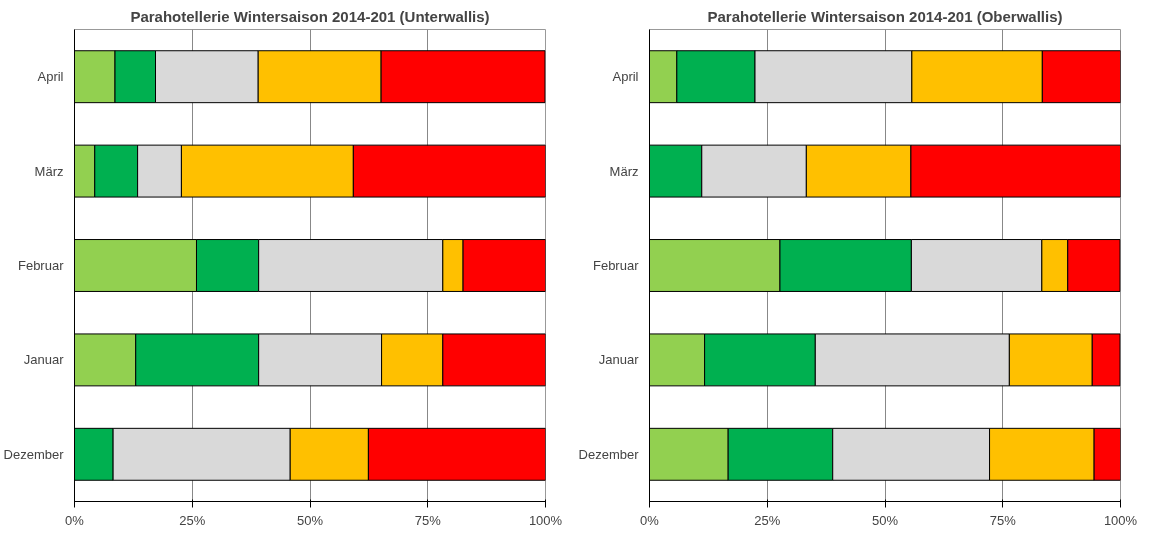 The height and width of the screenshot is (539, 1160). Describe the element at coordinates (310, 16) in the screenshot. I see `chart-title: Parahotellerie Wintersaison 2014-201 (Unterwallis)` at that location.